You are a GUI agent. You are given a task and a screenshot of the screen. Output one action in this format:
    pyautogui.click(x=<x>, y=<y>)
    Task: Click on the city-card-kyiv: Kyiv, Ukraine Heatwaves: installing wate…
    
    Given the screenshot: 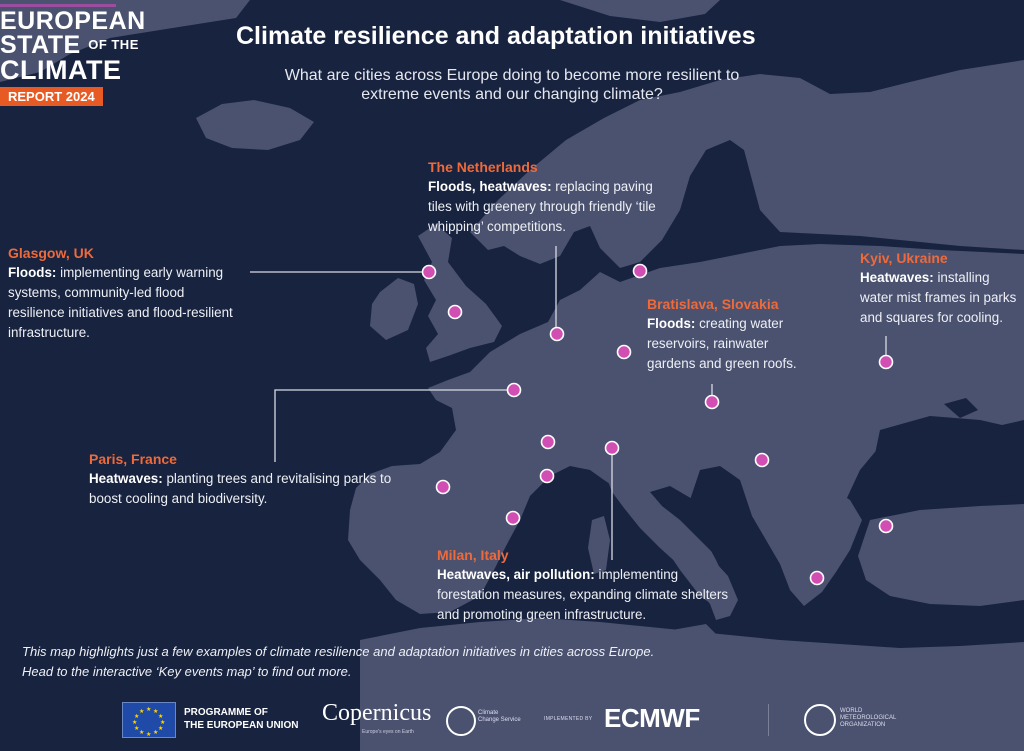 What is the action you would take?
    pyautogui.click(x=941, y=288)
    